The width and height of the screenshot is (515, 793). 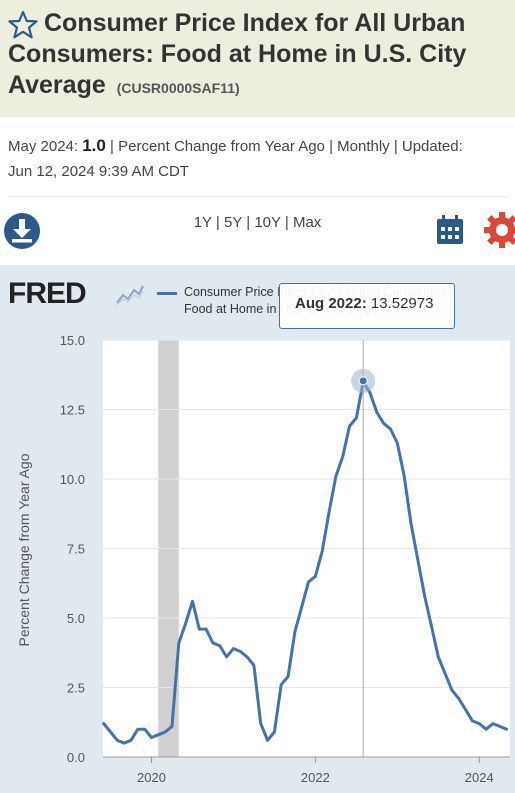 What do you see at coordinates (98, 171) in the screenshot?
I see `updated-date: Jun 12, 2024 9:39 AM CDT` at bounding box center [98, 171].